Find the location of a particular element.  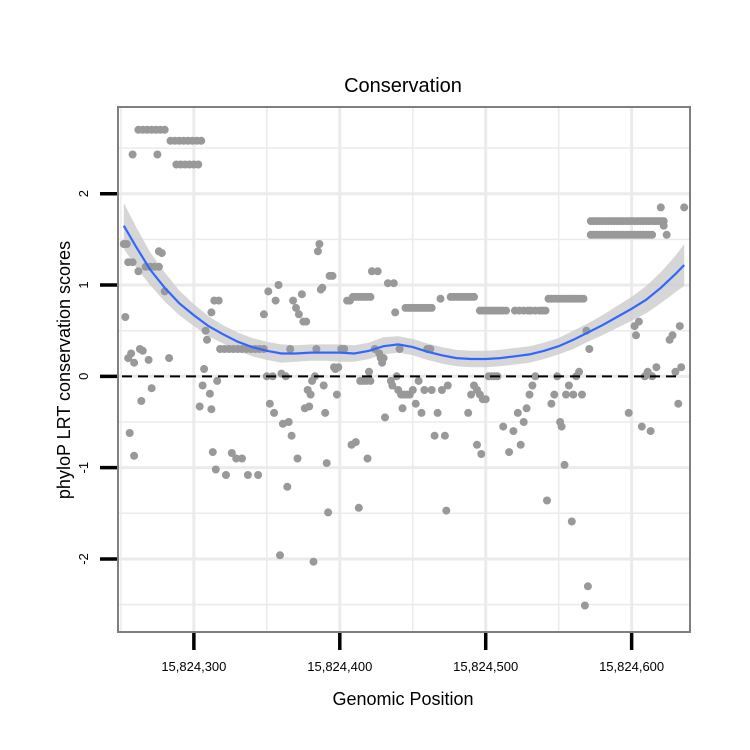

y-tick-label: 0 is located at coordinates (83, 376).